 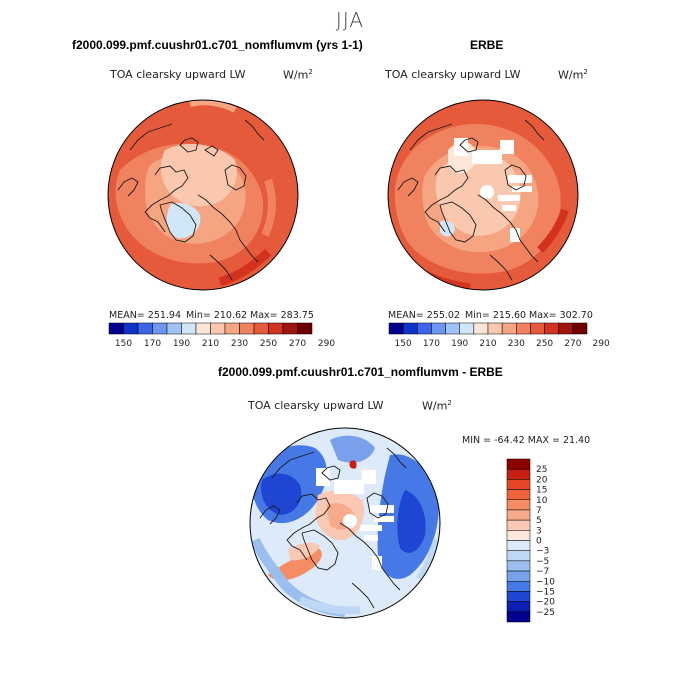 What do you see at coordinates (541, 470) in the screenshot?
I see `diff-colorbar-tick-label: 25` at bounding box center [541, 470].